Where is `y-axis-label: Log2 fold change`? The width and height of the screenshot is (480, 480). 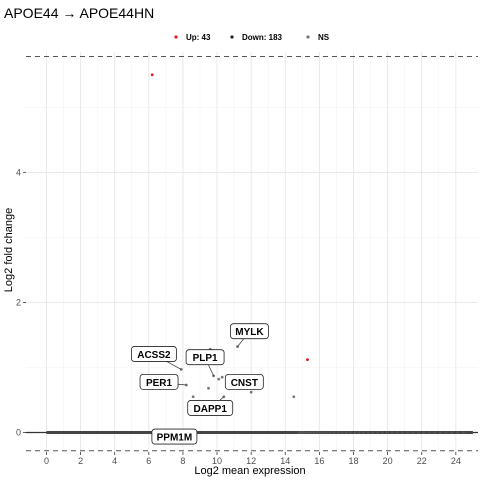 y-axis-label: Log2 fold change is located at coordinates (9, 250).